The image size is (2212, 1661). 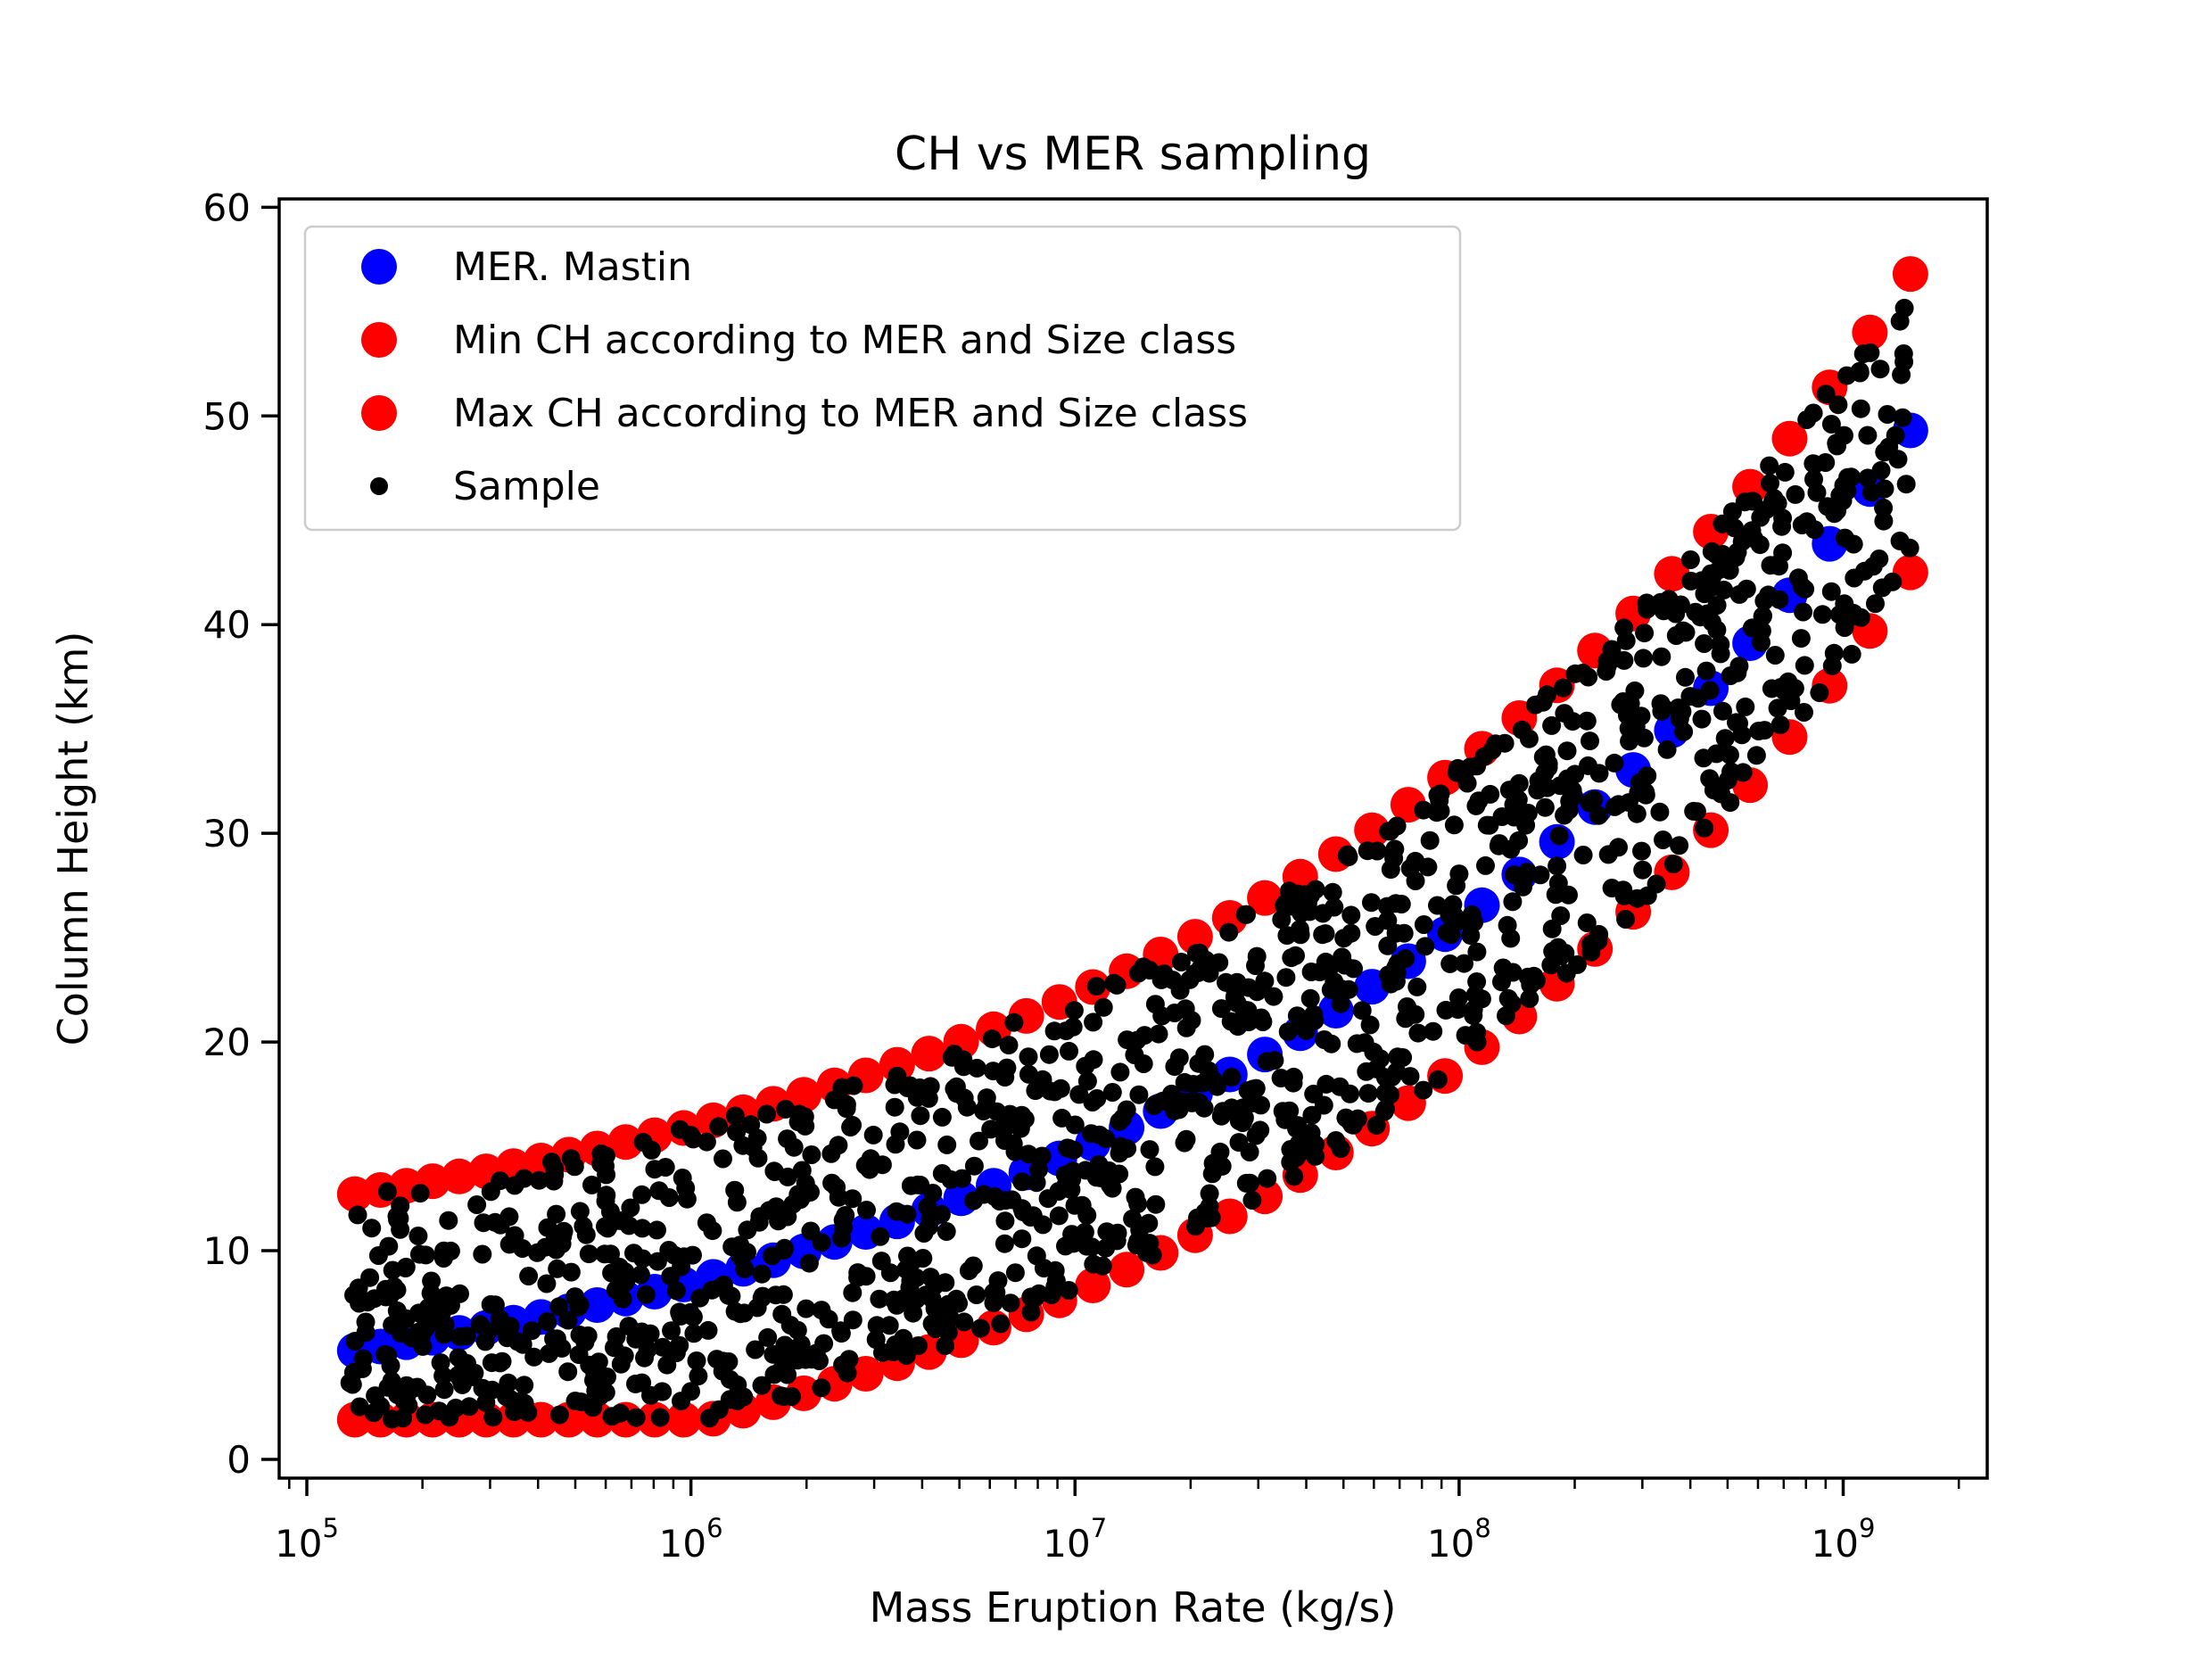 I want to click on x-tick-label: 10⁹, so click(x=1844, y=1539).